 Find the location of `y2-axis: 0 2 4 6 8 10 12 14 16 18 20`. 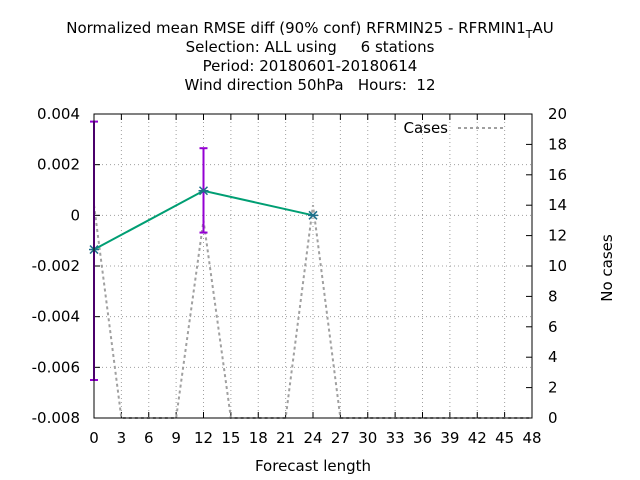

y2-axis: 0 2 4 6 8 10 12 14 16 18 20 is located at coordinates (546, 266).